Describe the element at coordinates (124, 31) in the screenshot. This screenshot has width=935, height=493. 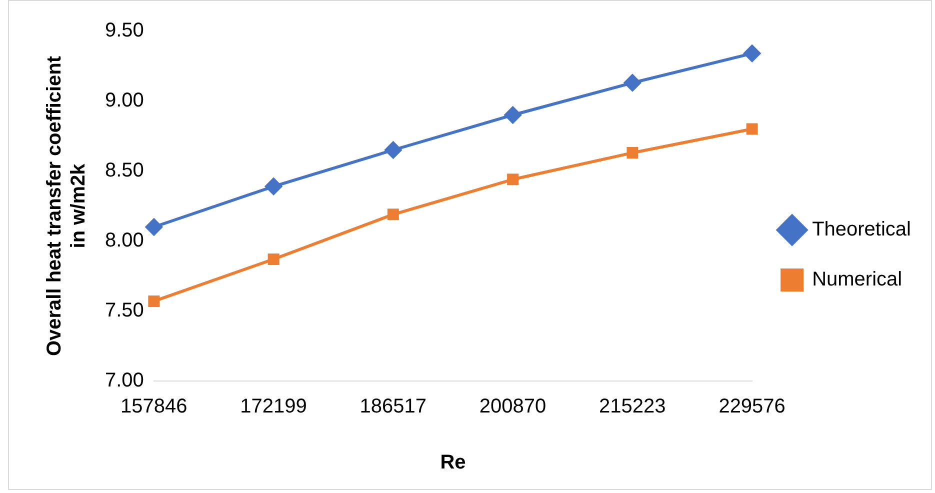
I see `y-tick-label: 9.50` at that location.